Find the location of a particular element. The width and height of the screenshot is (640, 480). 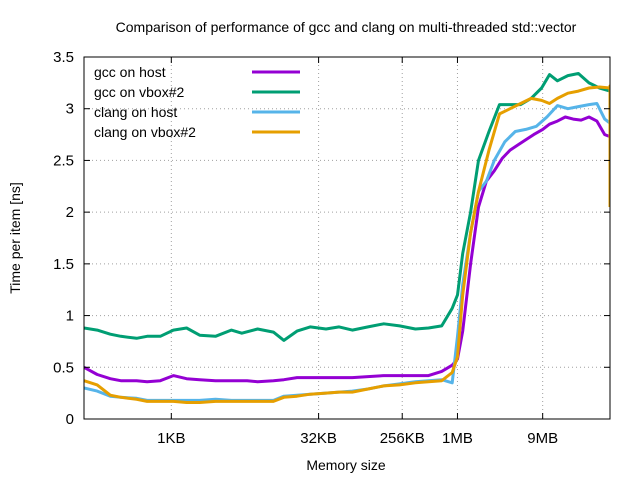

y-tick-label: 2 is located at coordinates (70, 212).